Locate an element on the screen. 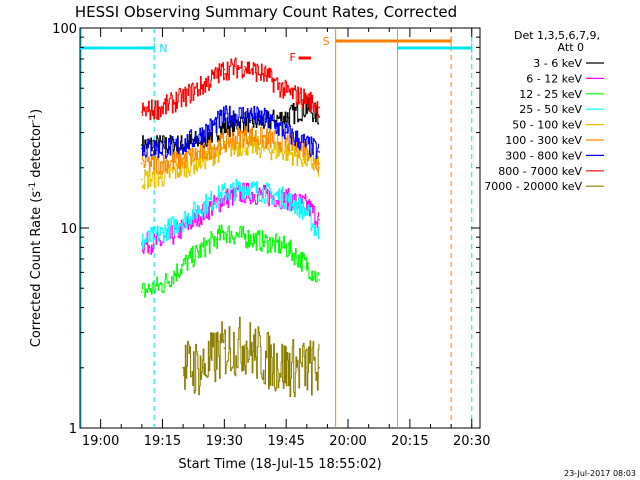 This screenshot has width=640, height=480. annotation-n-0: N is located at coordinates (123, 228).